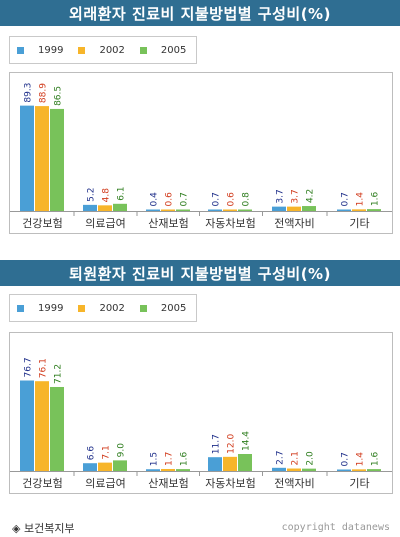  Describe the element at coordinates (44, 368) in the screenshot. I see `bar-value-label: 76.1` at that location.